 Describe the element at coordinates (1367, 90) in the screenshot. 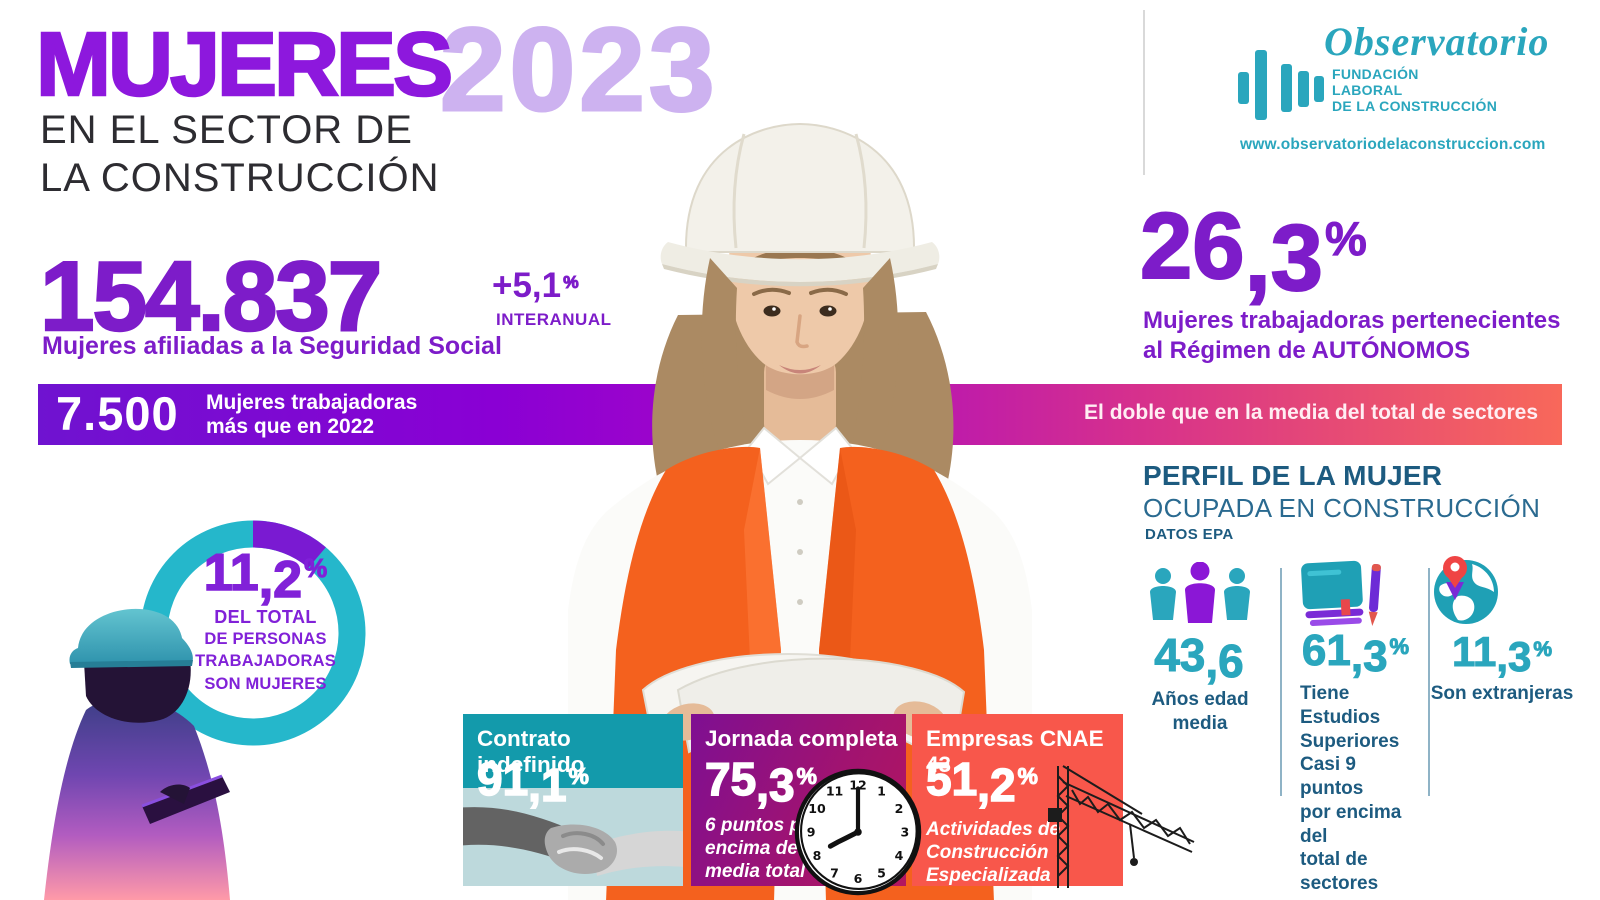

I see `logo-org-line: LABORAL` at that location.